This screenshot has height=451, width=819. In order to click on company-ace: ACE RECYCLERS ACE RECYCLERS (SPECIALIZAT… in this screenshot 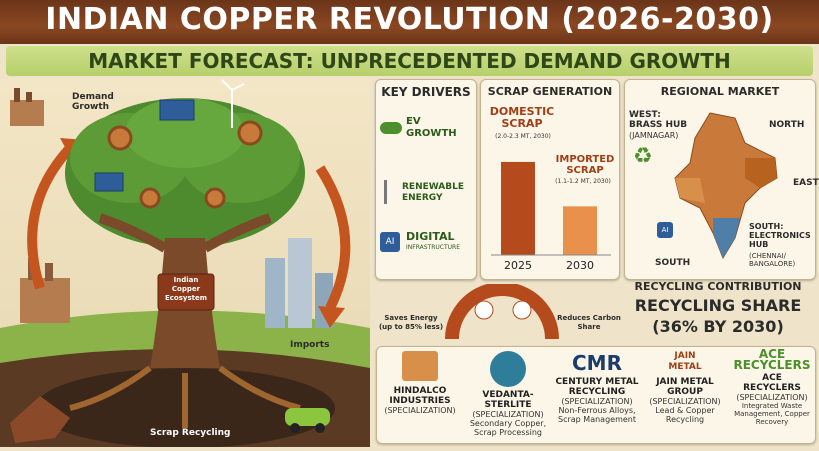, I will do `click(772, 386)`.